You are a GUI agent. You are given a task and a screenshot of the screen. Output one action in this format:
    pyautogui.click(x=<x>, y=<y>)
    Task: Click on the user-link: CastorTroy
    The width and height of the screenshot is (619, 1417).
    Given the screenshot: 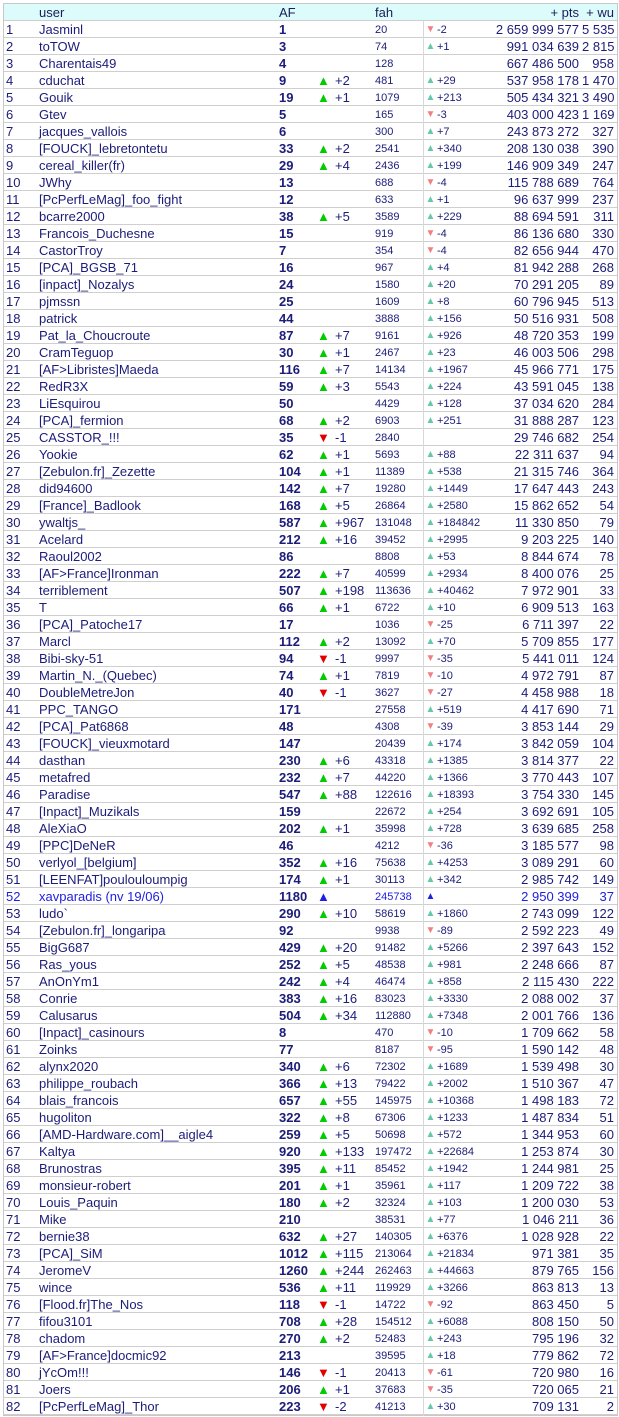 What is the action you would take?
    pyautogui.click(x=71, y=250)
    